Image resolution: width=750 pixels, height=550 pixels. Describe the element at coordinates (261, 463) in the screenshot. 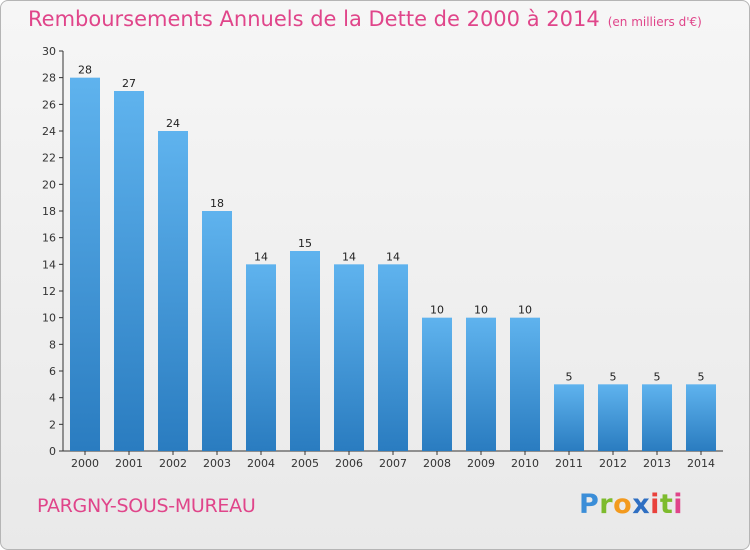

I see `x-tick-label: 2004` at that location.